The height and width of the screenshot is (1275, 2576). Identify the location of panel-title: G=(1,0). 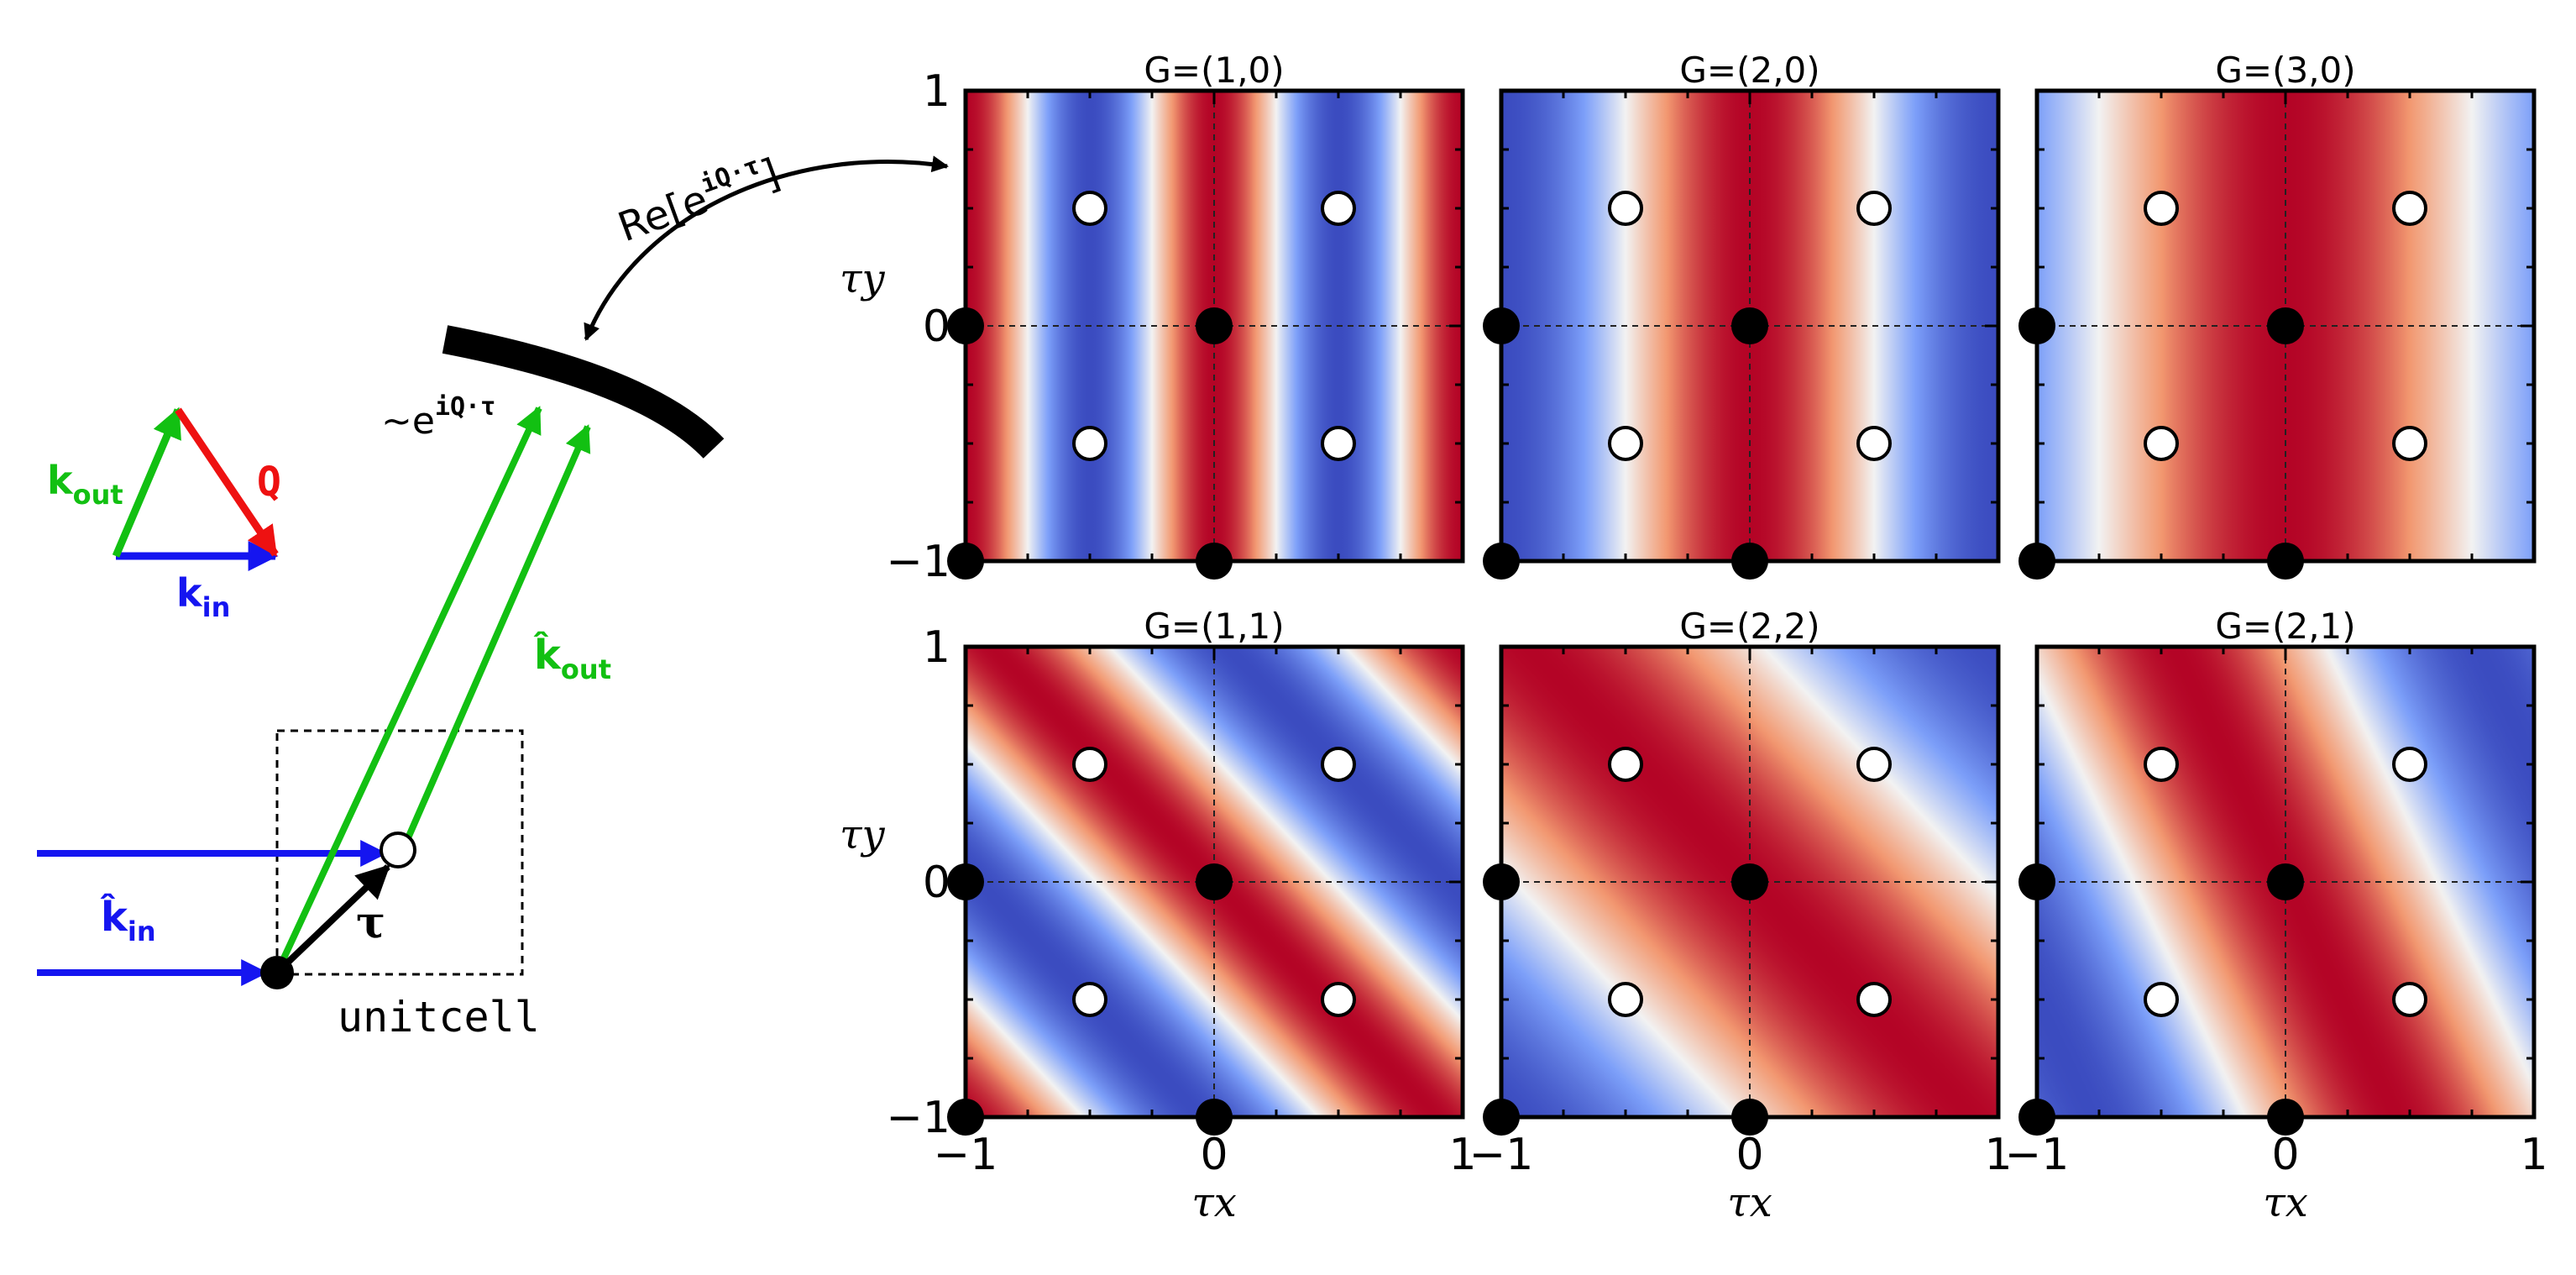
(1214, 70).